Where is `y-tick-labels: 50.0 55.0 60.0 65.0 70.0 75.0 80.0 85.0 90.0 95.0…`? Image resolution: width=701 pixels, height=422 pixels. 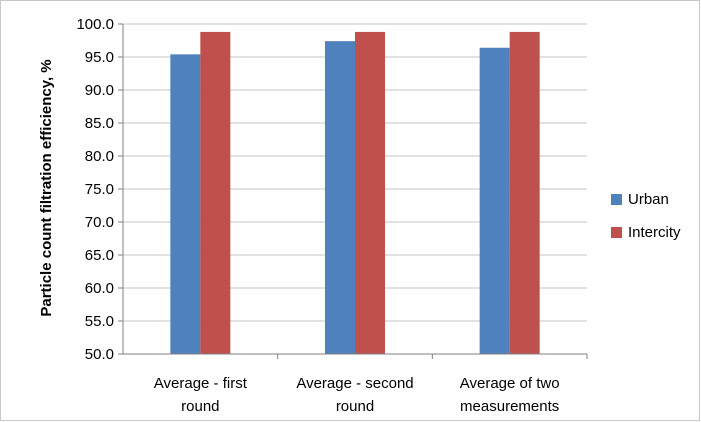 y-tick-labels: 50.0 55.0 60.0 65.0 70.0 75.0 80.0 85.0 90.0 95.0… is located at coordinates (95, 189).